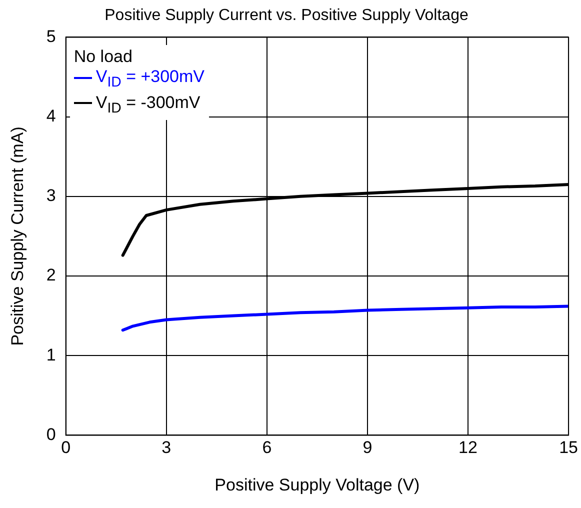 Image resolution: width=581 pixels, height=508 pixels. What do you see at coordinates (51, 116) in the screenshot?
I see `y-tick-label: 4` at bounding box center [51, 116].